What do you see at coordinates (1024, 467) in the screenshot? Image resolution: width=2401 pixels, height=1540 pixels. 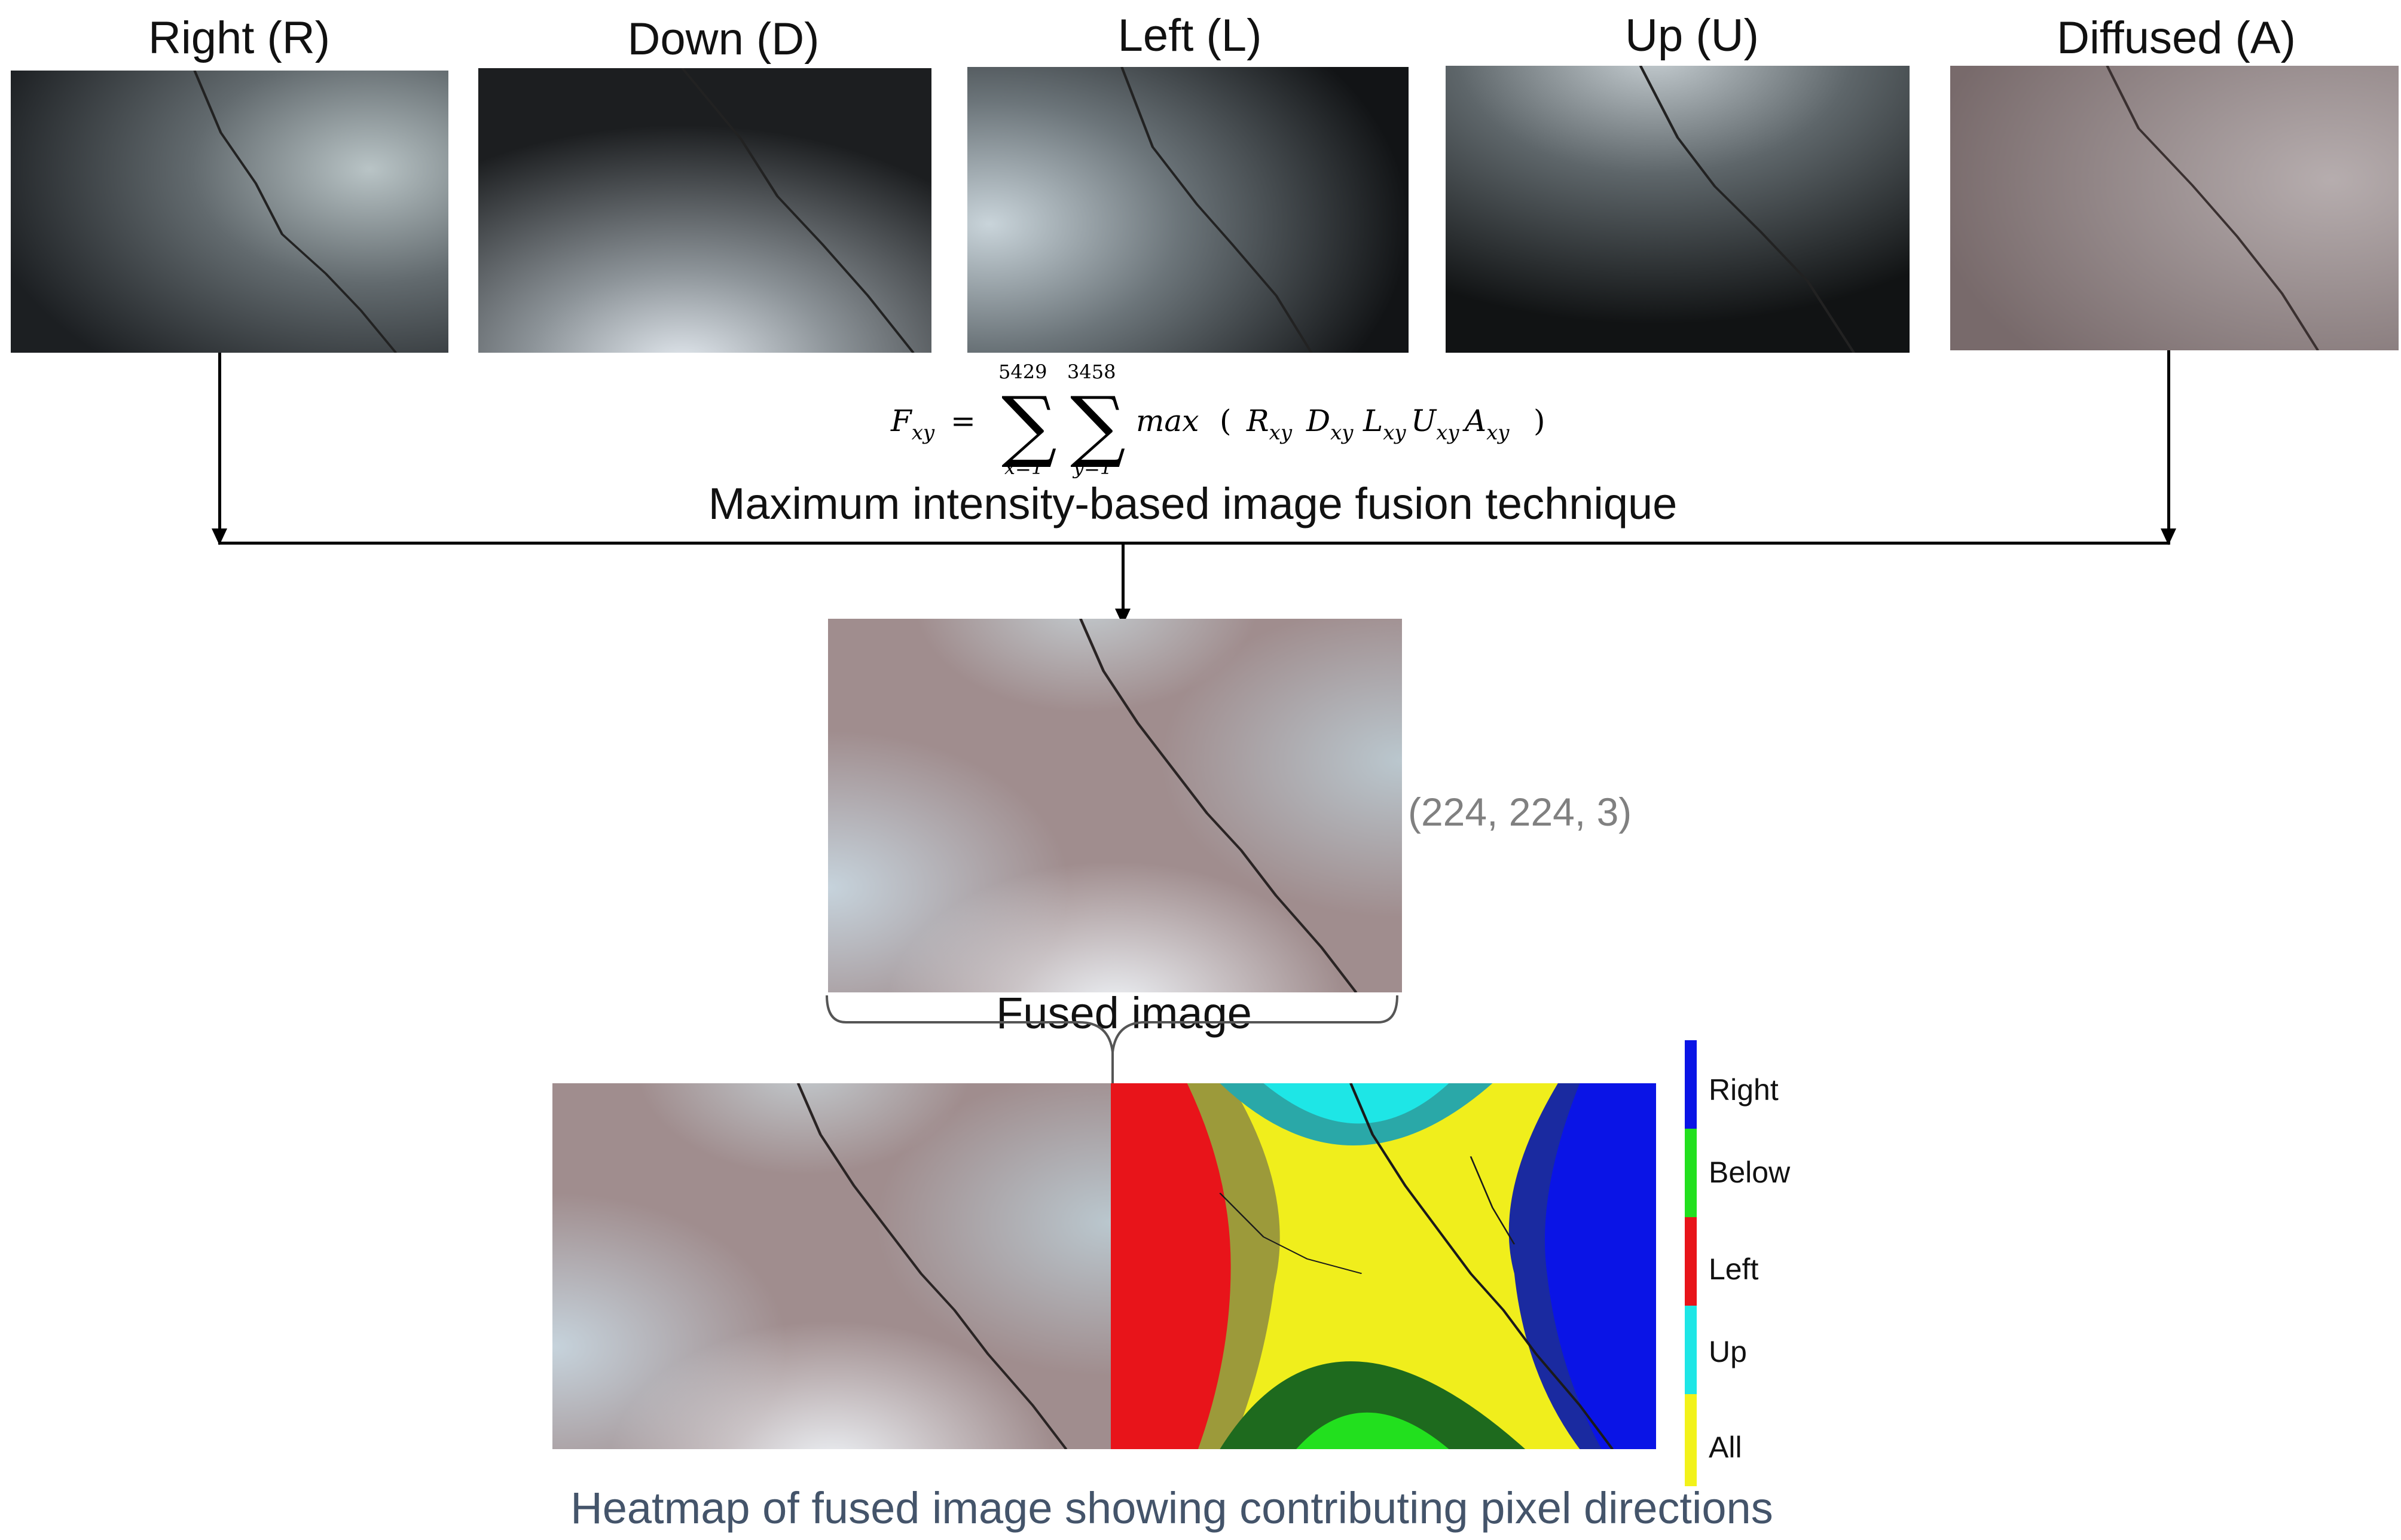 I see `sum1-lower: x=1` at bounding box center [1024, 467].